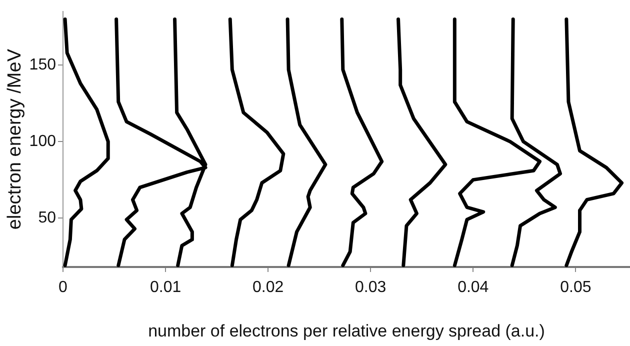 Image resolution: width=630 pixels, height=346 pixels. What do you see at coordinates (576, 287) in the screenshot?
I see `x-tick-label: 0.05` at bounding box center [576, 287].